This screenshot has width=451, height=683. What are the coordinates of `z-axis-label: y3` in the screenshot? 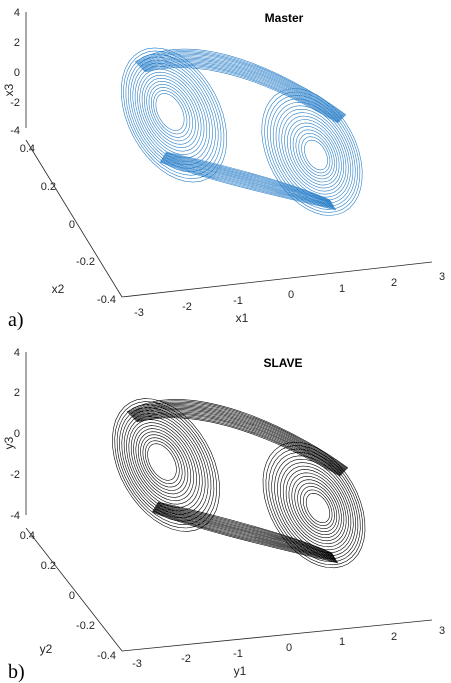 It's located at (9, 442).